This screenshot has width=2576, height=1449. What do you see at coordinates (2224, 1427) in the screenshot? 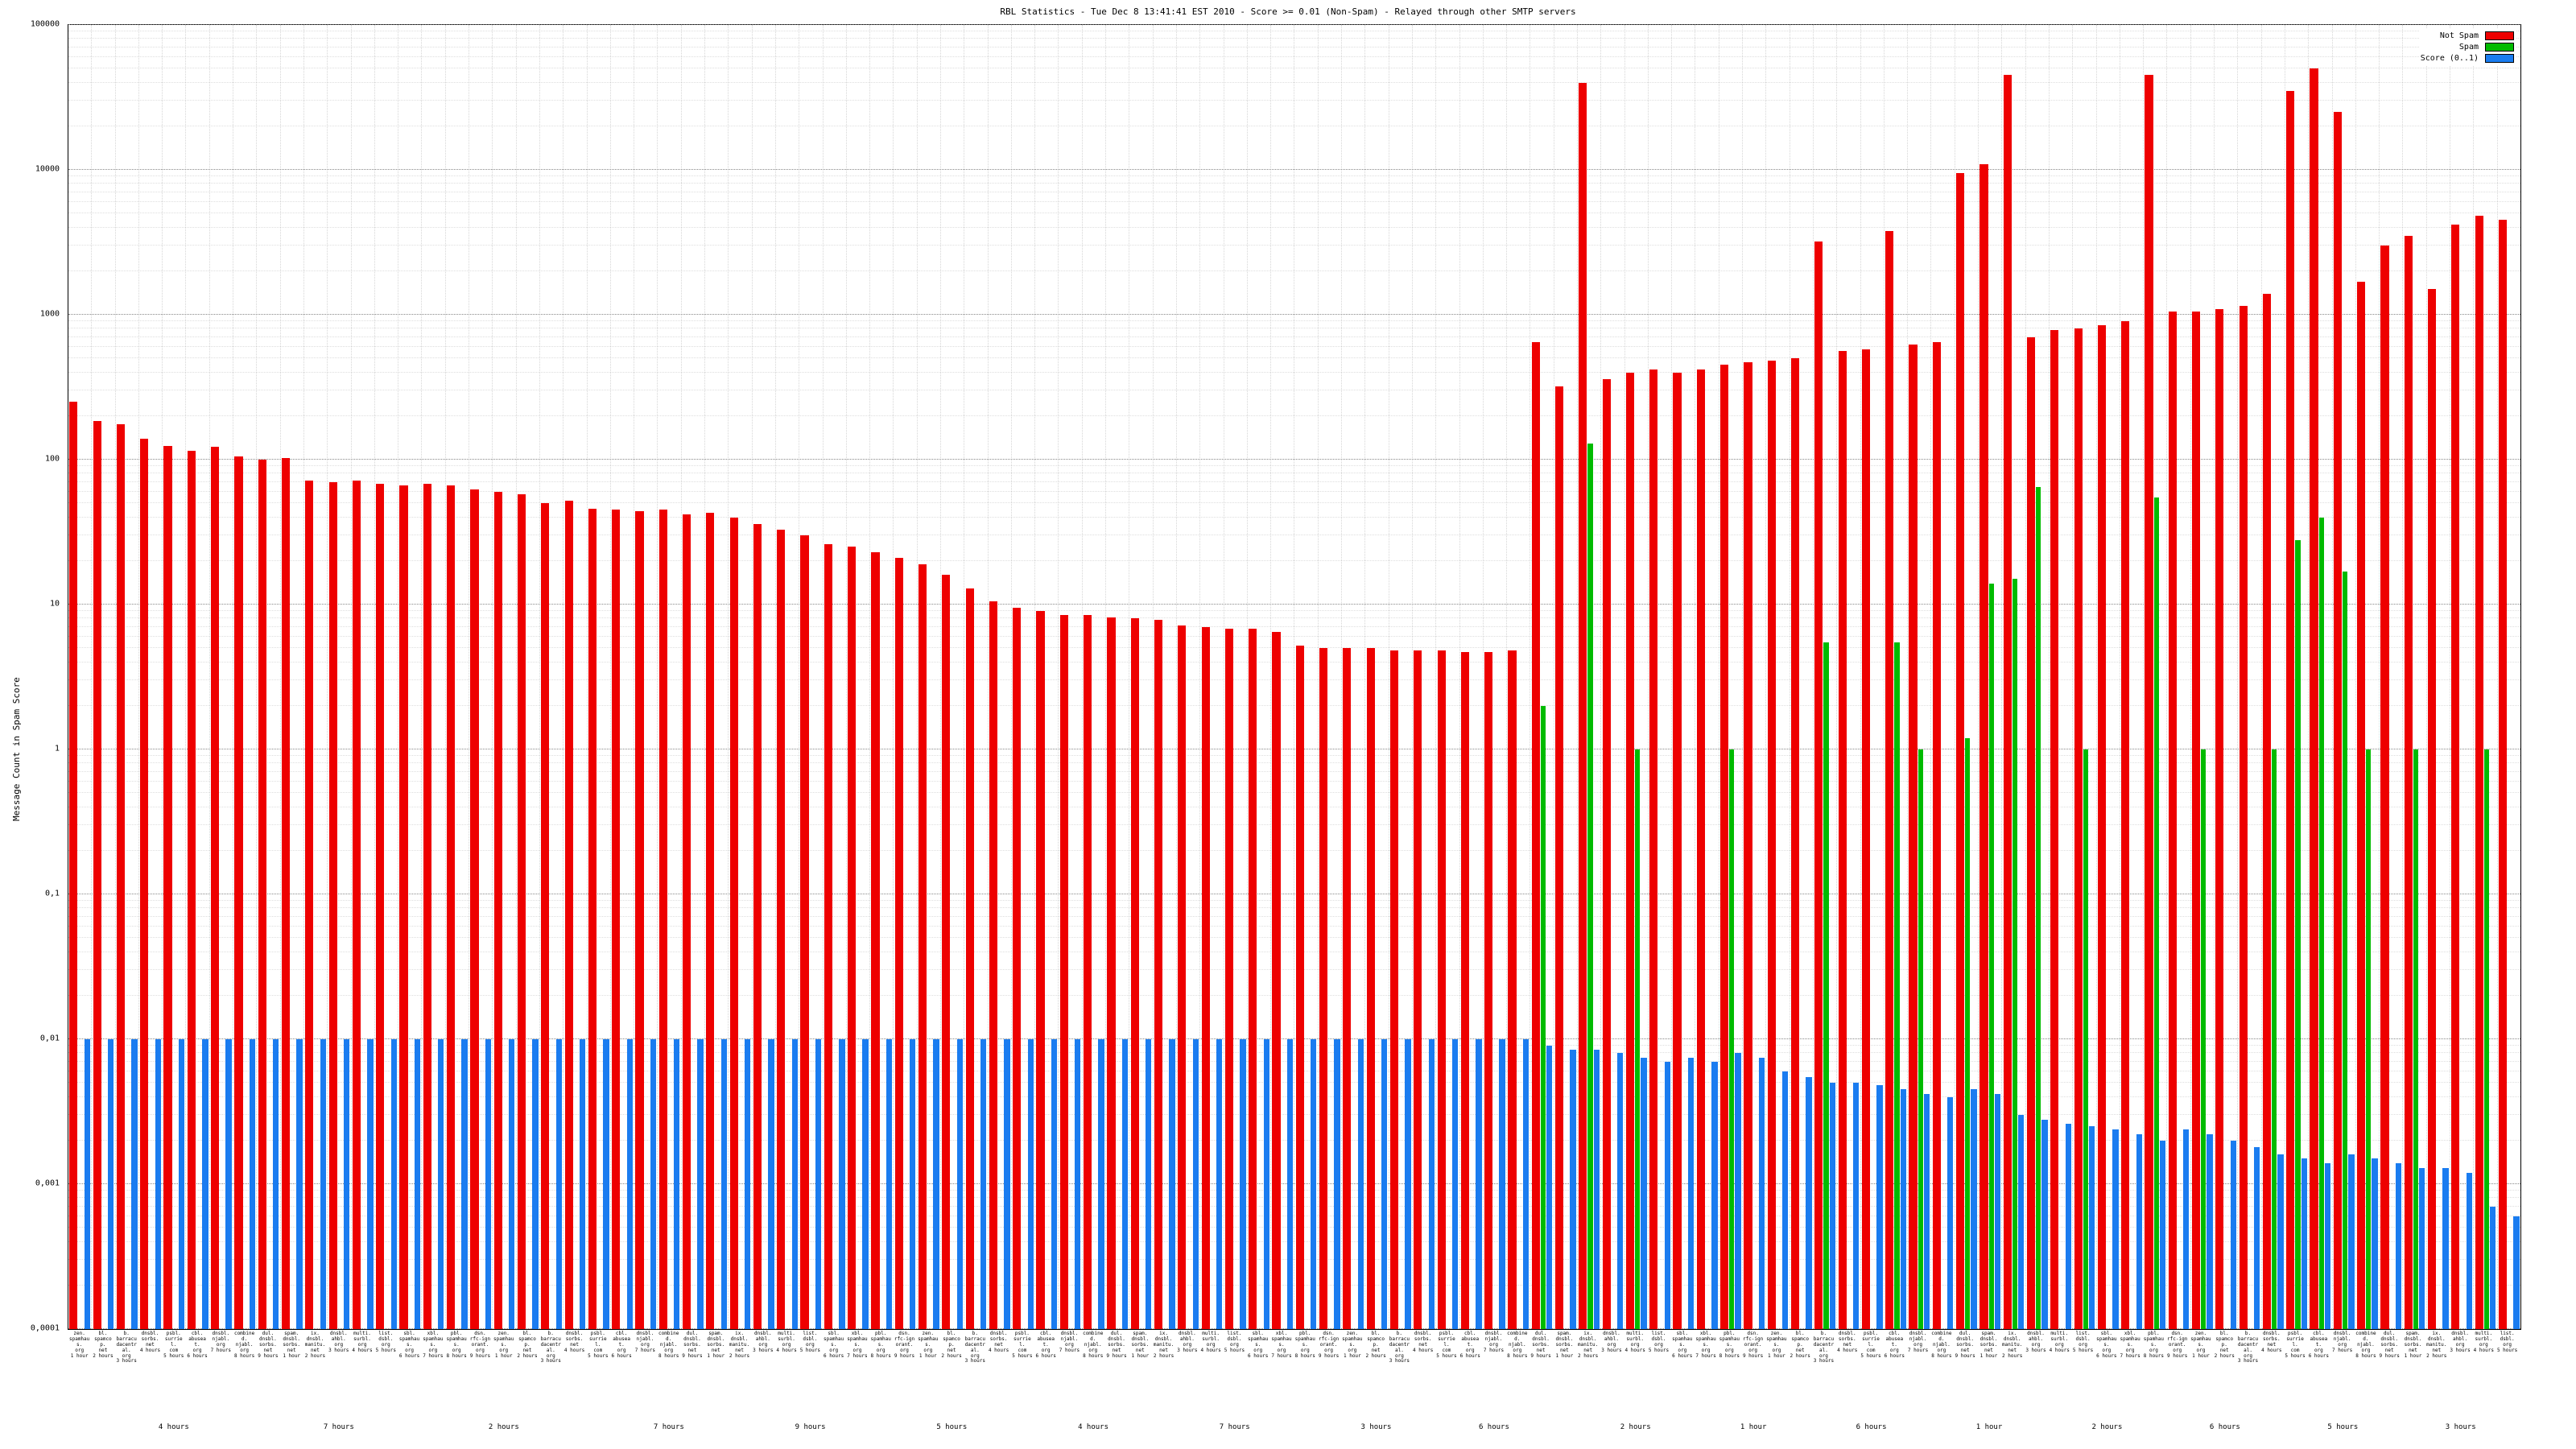
I see `x-secondary-label: 6 hours` at bounding box center [2224, 1427].